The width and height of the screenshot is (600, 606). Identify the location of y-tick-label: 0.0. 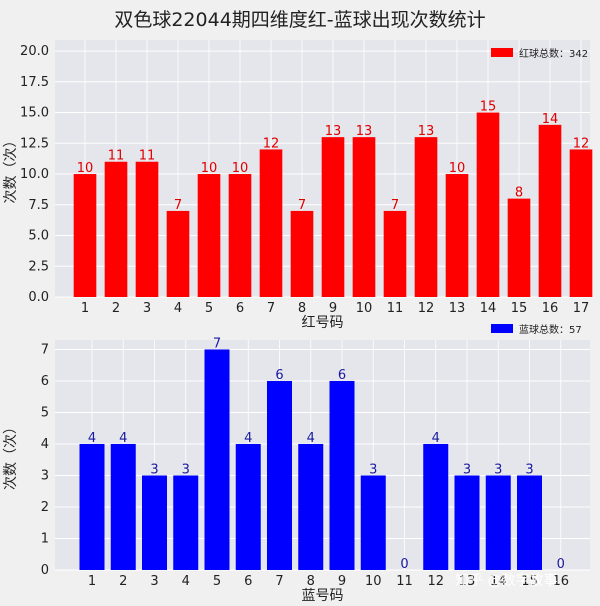
(38, 297).